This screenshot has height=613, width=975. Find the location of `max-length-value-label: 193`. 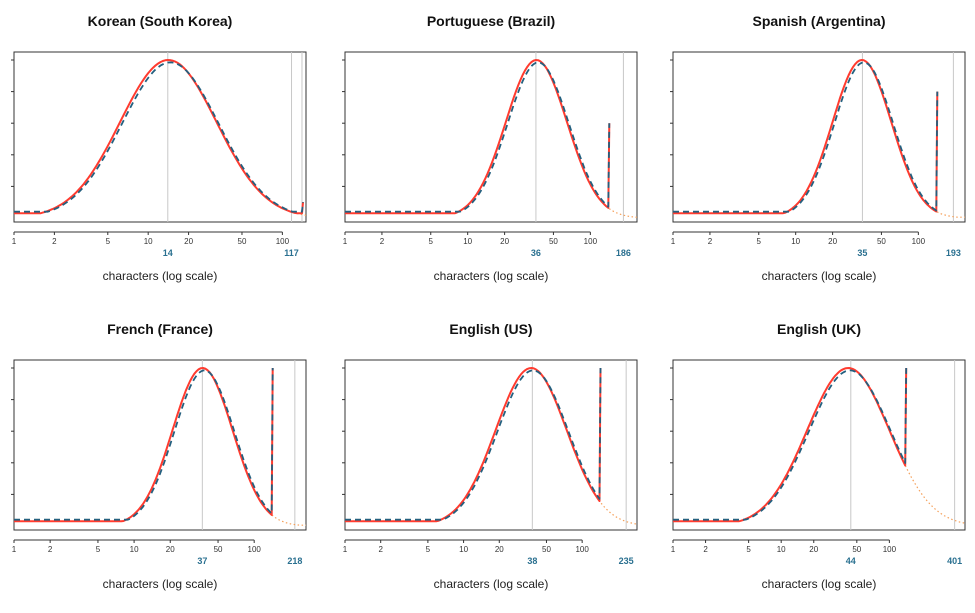

max-length-value-label: 193 is located at coordinates (953, 253).